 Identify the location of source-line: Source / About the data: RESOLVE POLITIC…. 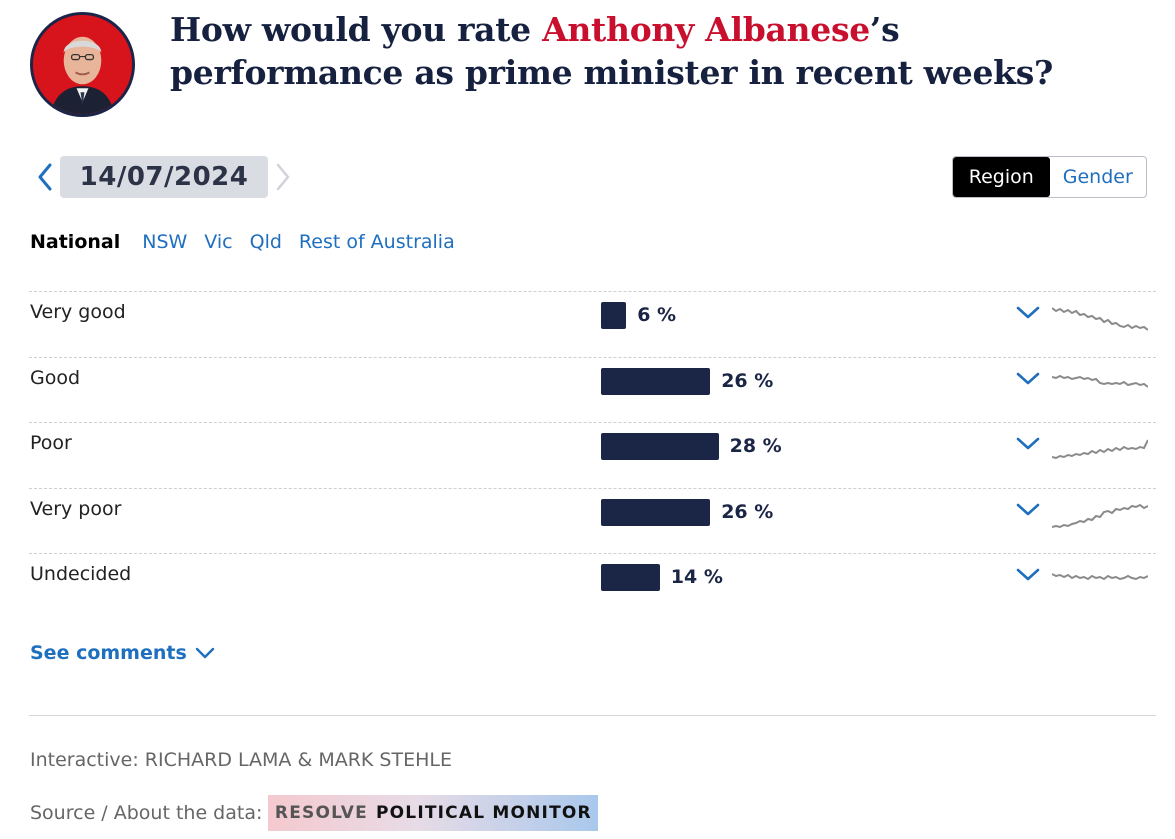
(314, 813).